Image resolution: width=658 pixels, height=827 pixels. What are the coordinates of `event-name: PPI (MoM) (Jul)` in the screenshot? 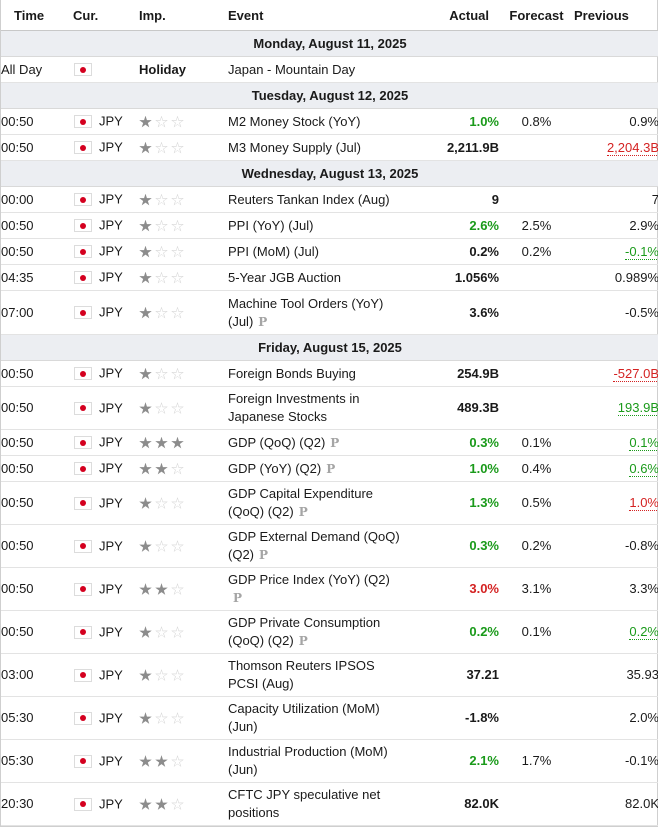 It's located at (273, 251).